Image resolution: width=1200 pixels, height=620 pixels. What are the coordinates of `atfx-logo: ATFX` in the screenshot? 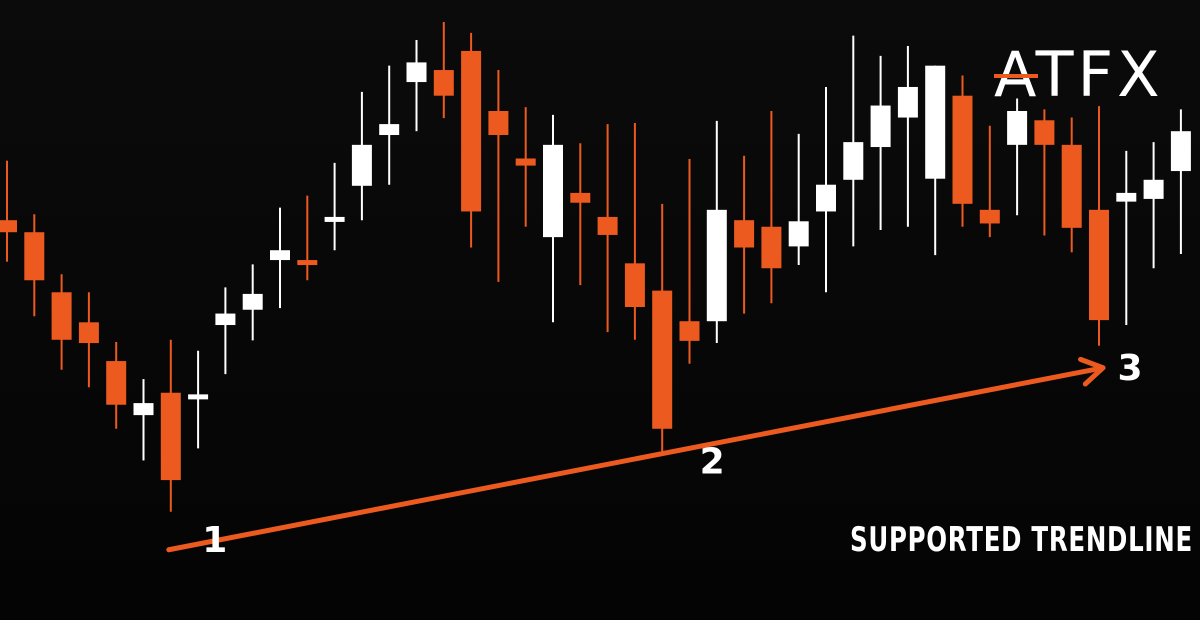 It's located at (1077, 74).